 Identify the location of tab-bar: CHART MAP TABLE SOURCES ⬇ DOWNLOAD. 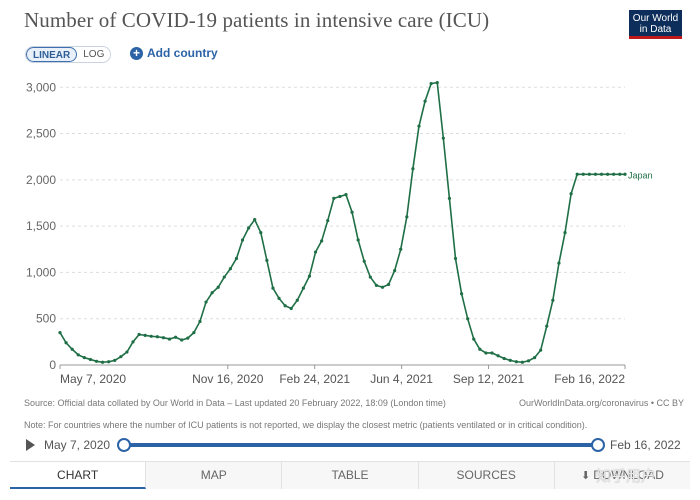
(350, 475).